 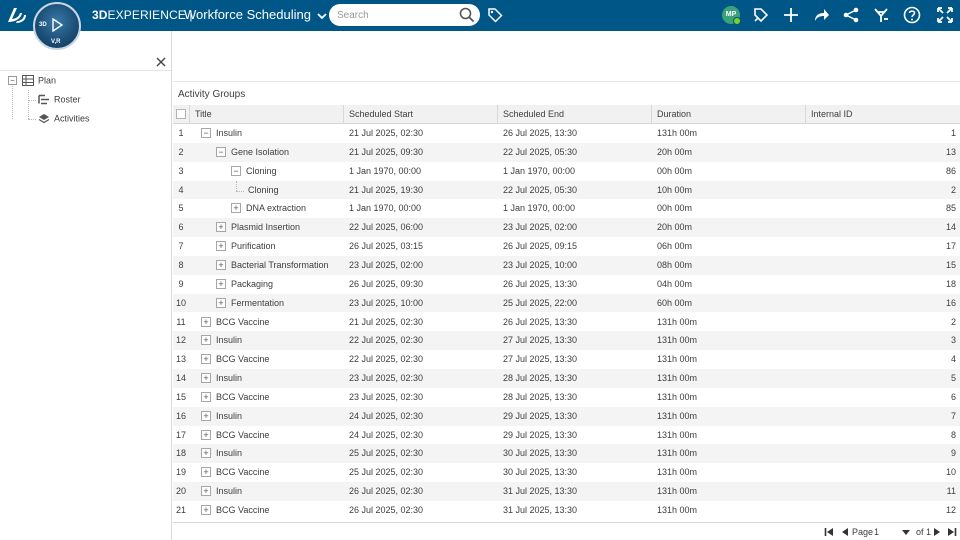 What do you see at coordinates (953, 453) in the screenshot?
I see `row-internal-id: 9` at bounding box center [953, 453].